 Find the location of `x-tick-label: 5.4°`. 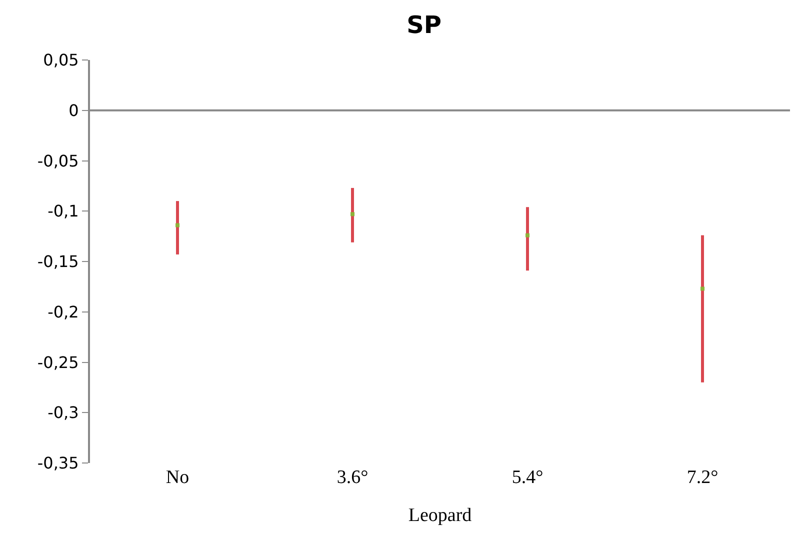

x-tick-label: 5.4° is located at coordinates (528, 477).